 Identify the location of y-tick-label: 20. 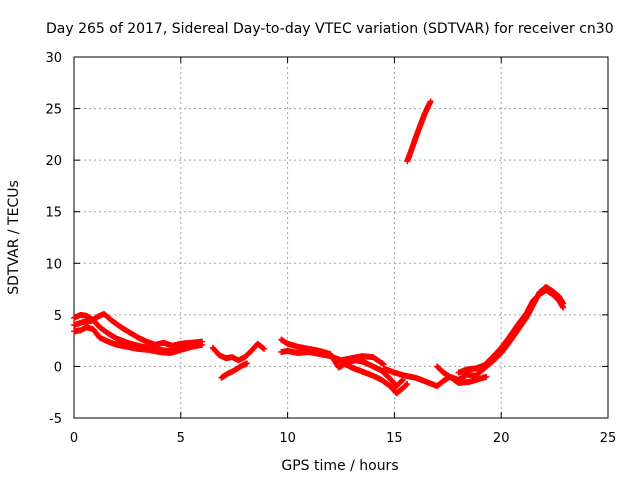
(53, 161).